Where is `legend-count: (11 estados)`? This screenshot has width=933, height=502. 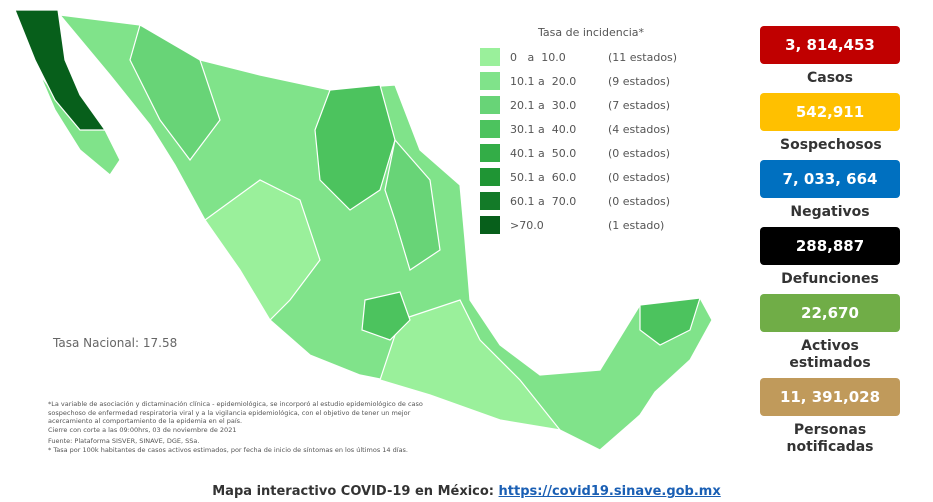
legend-count: (11 estados) is located at coordinates (643, 57).